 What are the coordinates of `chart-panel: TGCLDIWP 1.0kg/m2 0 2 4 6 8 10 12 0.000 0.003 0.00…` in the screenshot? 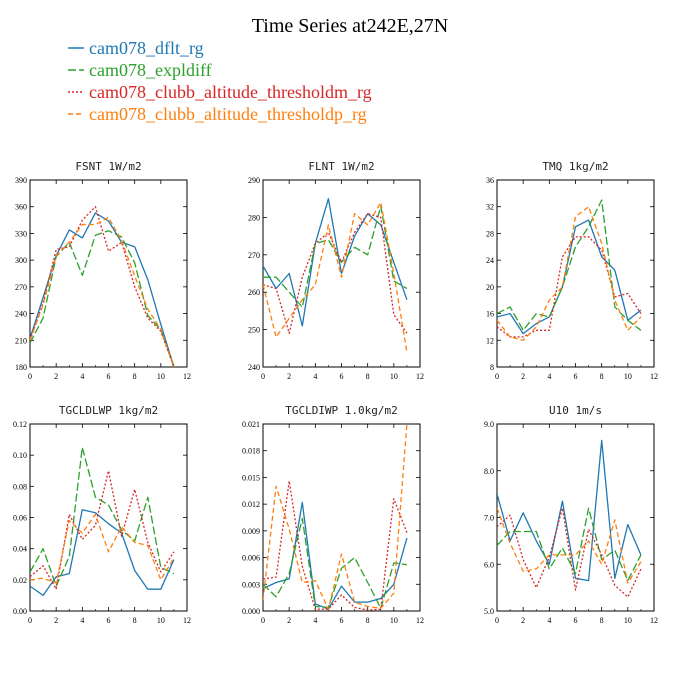 It's located at (333, 514).